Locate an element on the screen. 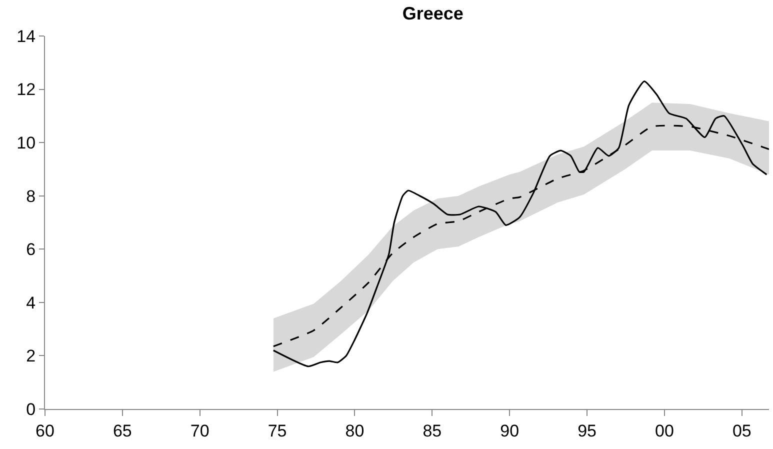 Image resolution: width=773 pixels, height=449 pixels. y-tick-label: 4 is located at coordinates (31, 302).